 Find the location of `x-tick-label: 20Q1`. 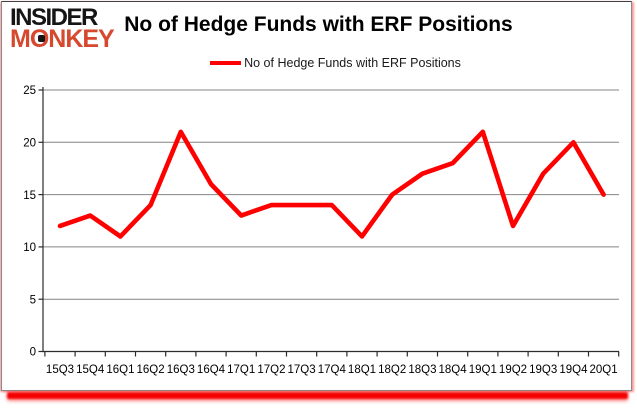

x-tick-label: 20Q1 is located at coordinates (604, 370).